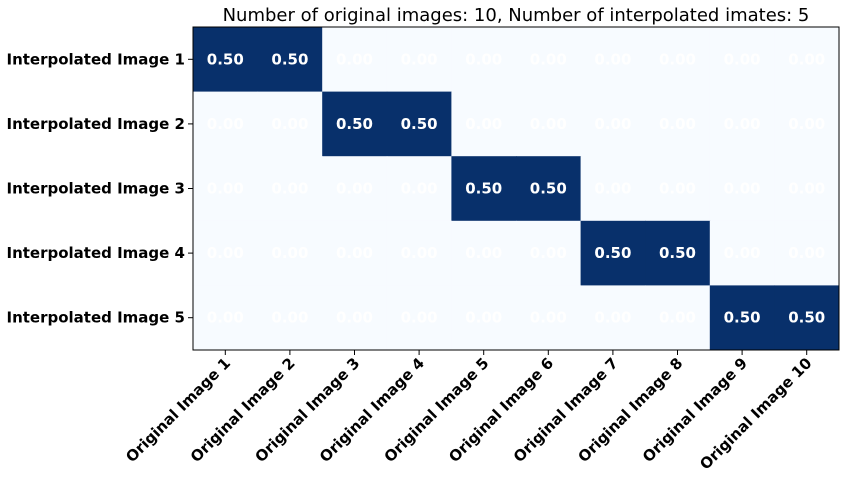 This screenshot has width=845, height=481. I want to click on cell-annotation-r1-c4: 0.00, so click(419, 59).